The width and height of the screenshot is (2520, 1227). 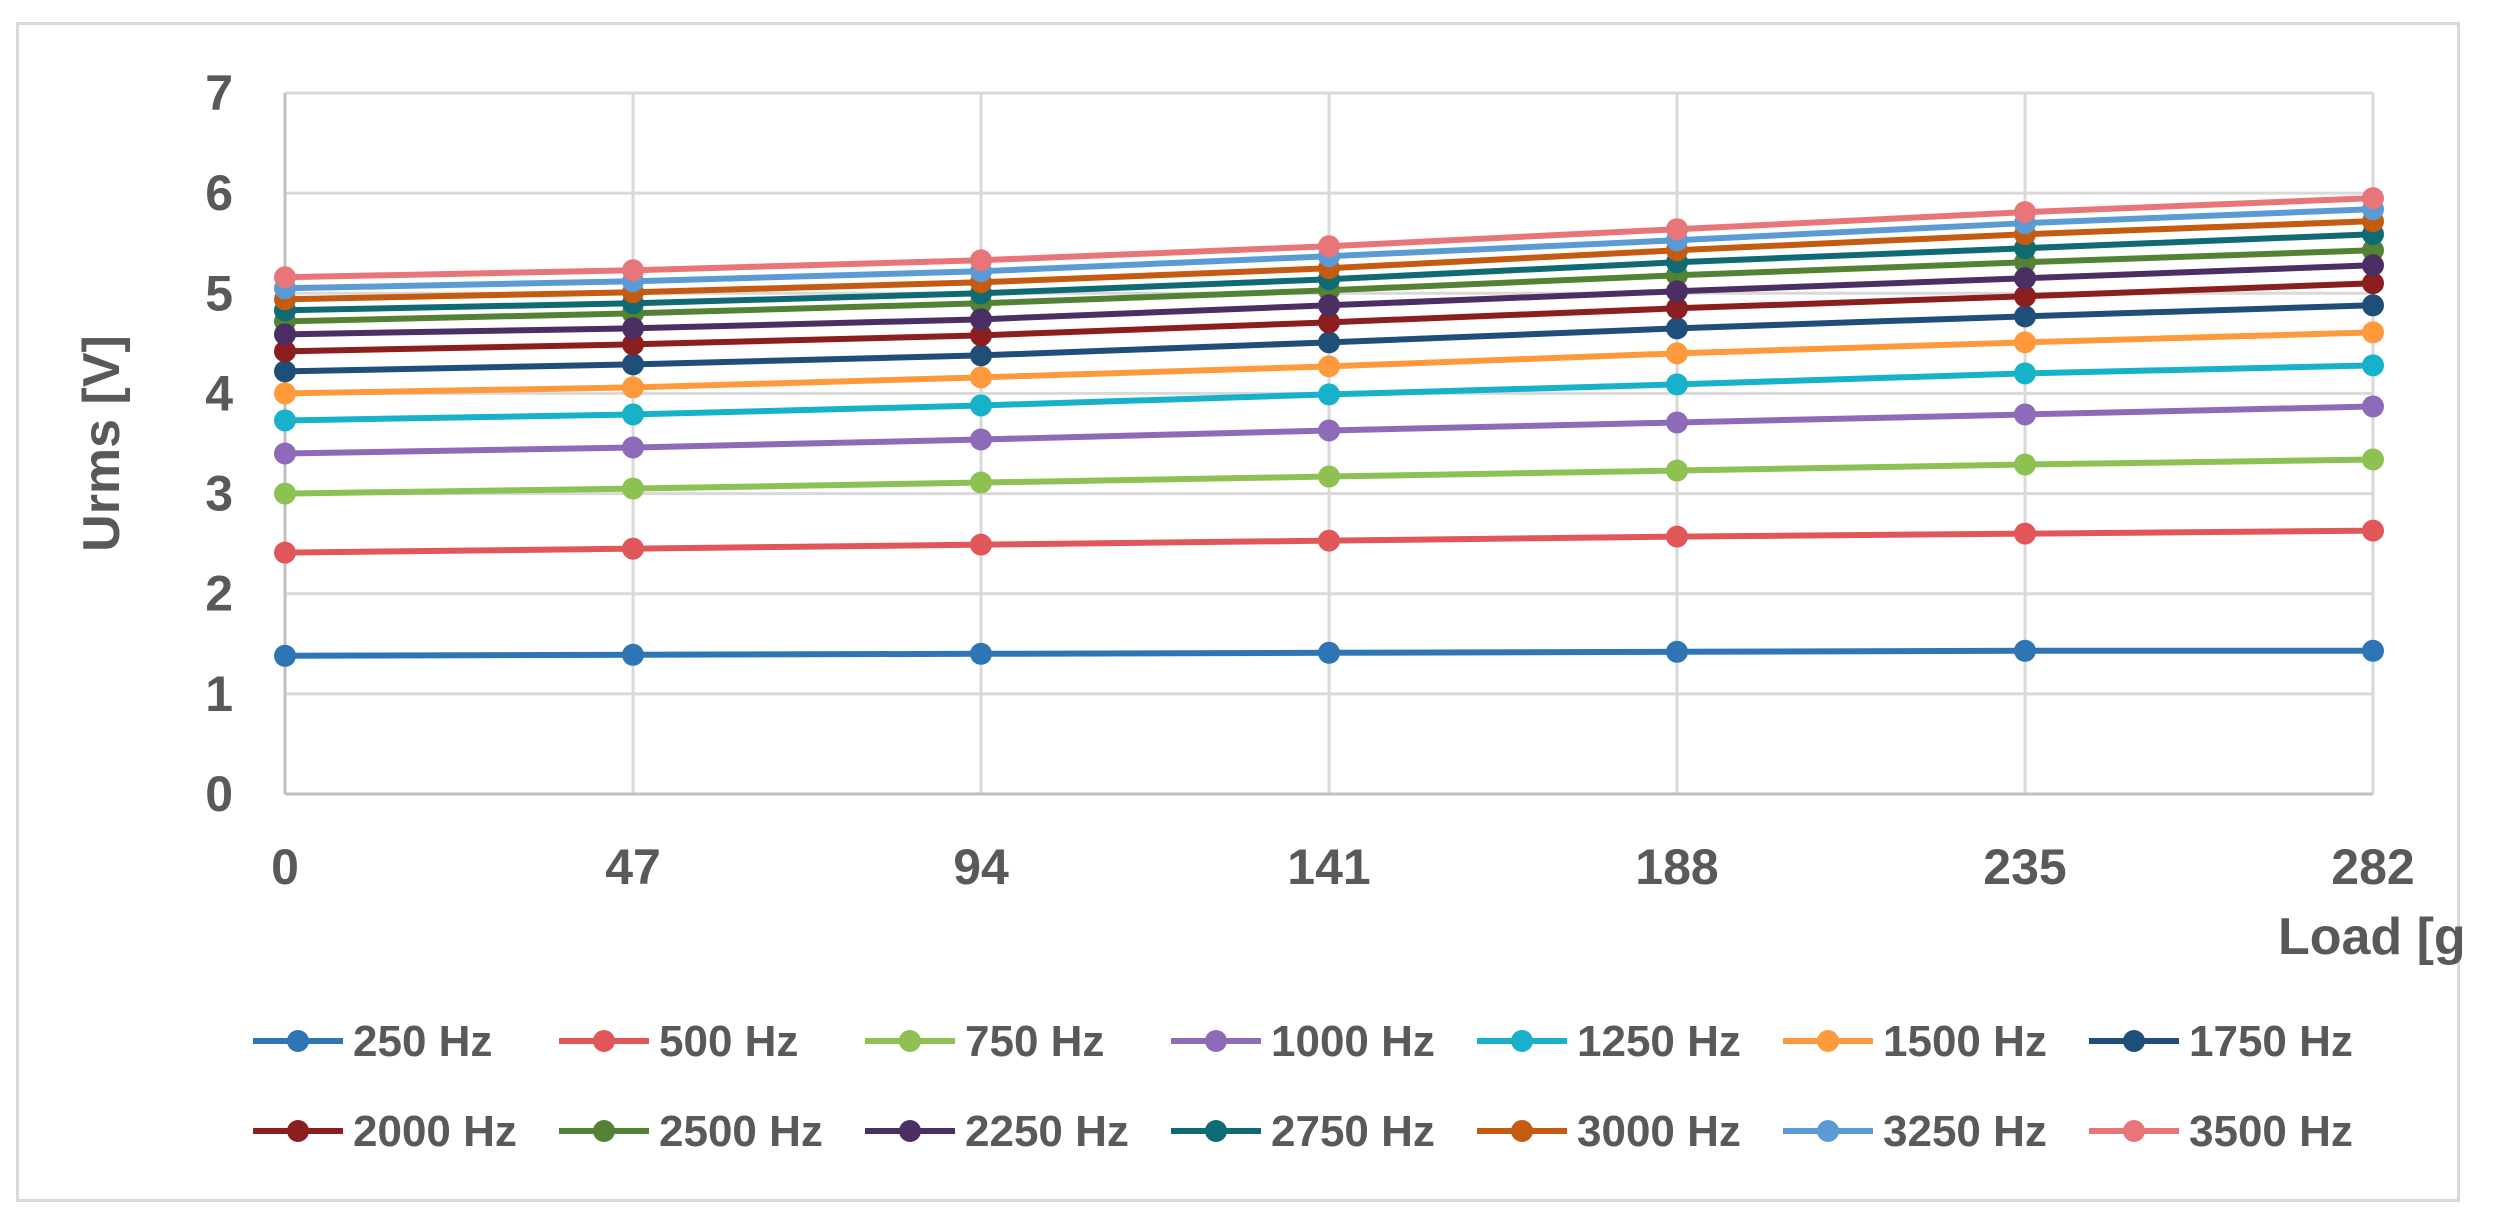 What do you see at coordinates (981, 867) in the screenshot?
I see `x-tick-label: 94` at bounding box center [981, 867].